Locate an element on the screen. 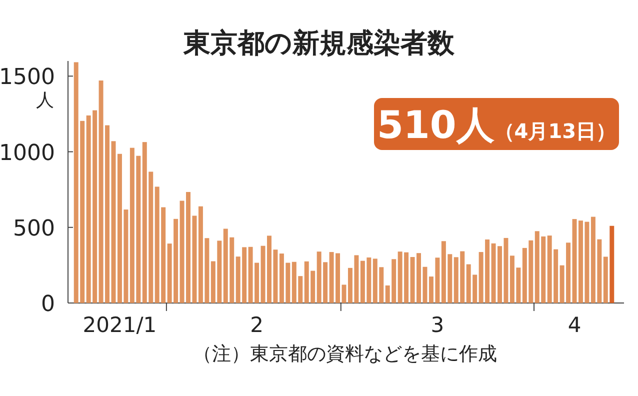  annotation: 510人（4月13日） is located at coordinates (496, 125).